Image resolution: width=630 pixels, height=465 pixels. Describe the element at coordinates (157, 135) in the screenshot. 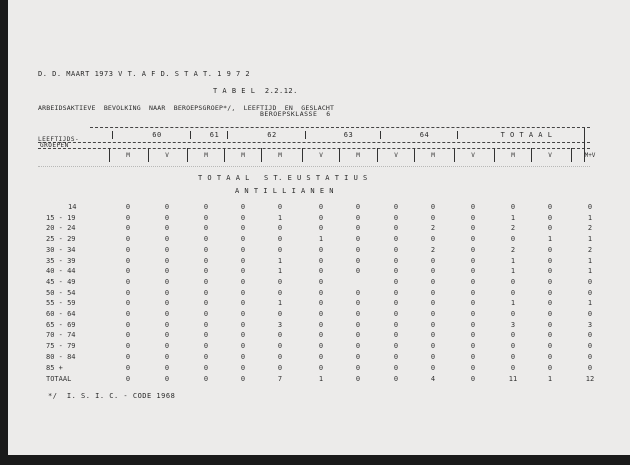

I see `group-header: 60` at that location.